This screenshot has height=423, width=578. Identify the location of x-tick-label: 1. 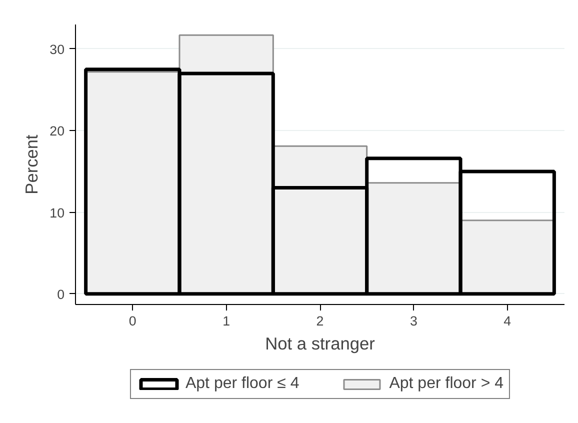
(226, 321).